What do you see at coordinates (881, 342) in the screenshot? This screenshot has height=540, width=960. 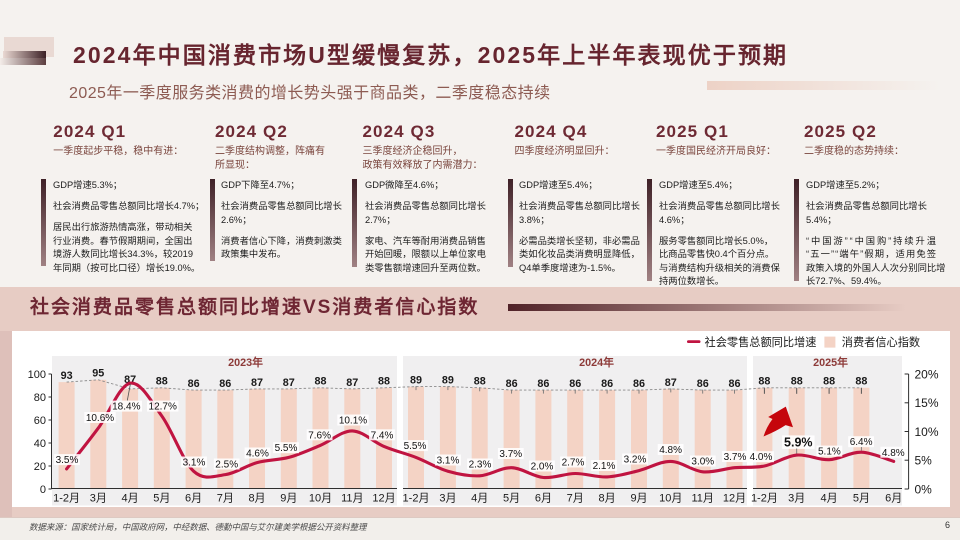 I see `svg-text: 消费者信心指数` at bounding box center [881, 342].